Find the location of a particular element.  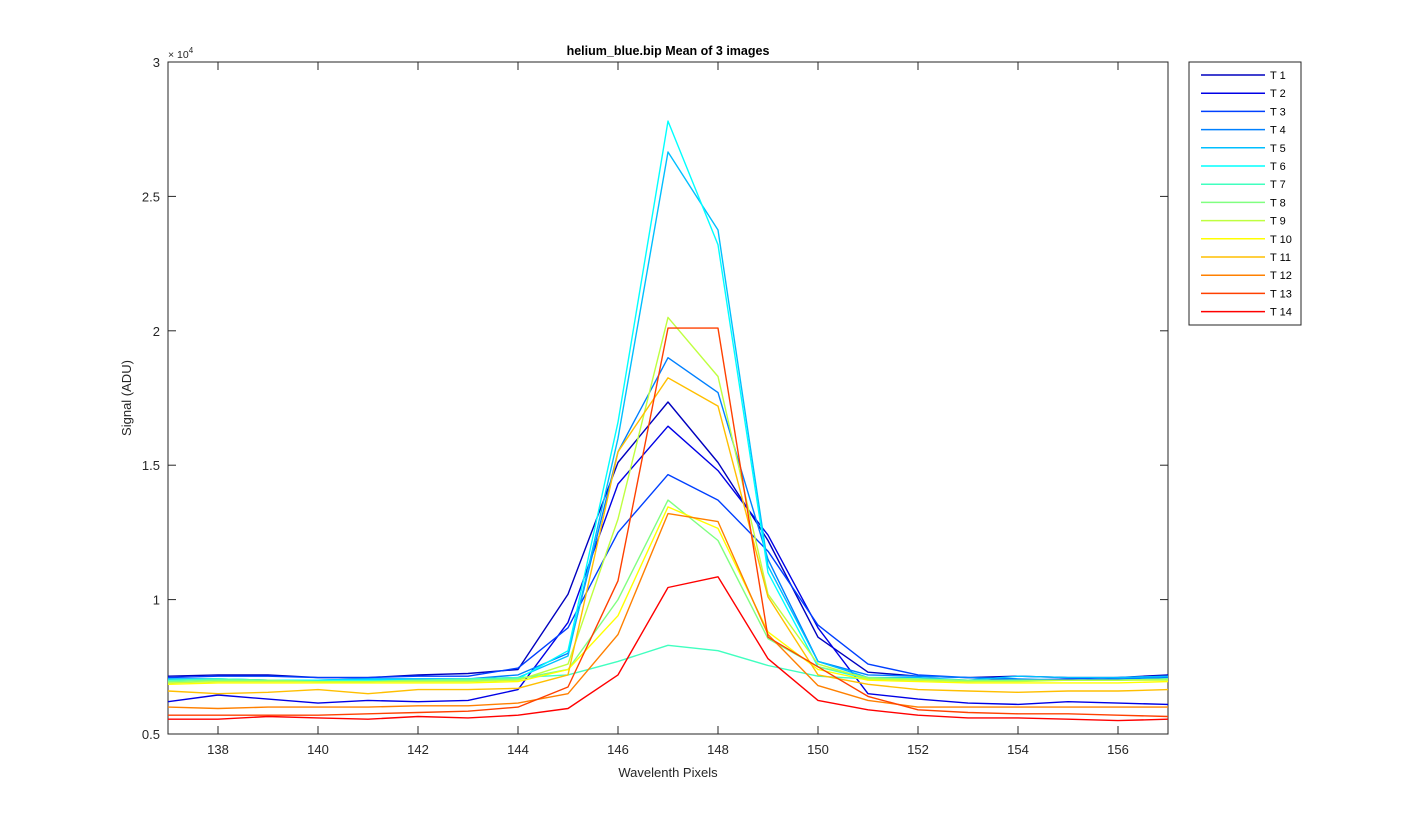

legend-label: T 13 is located at coordinates (1281, 294).